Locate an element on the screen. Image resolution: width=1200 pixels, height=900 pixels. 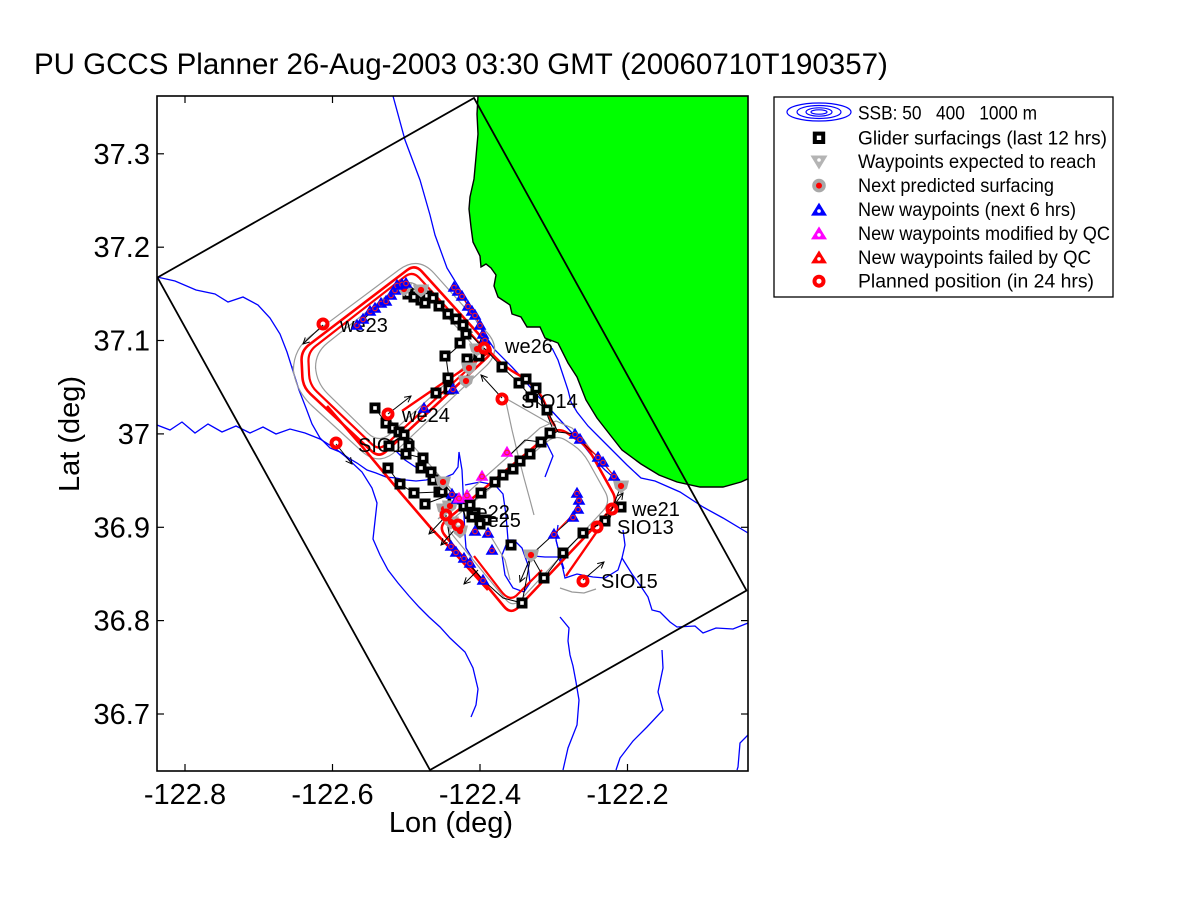
svg-text: Planned position (in 24 hrs) is located at coordinates (976, 282).